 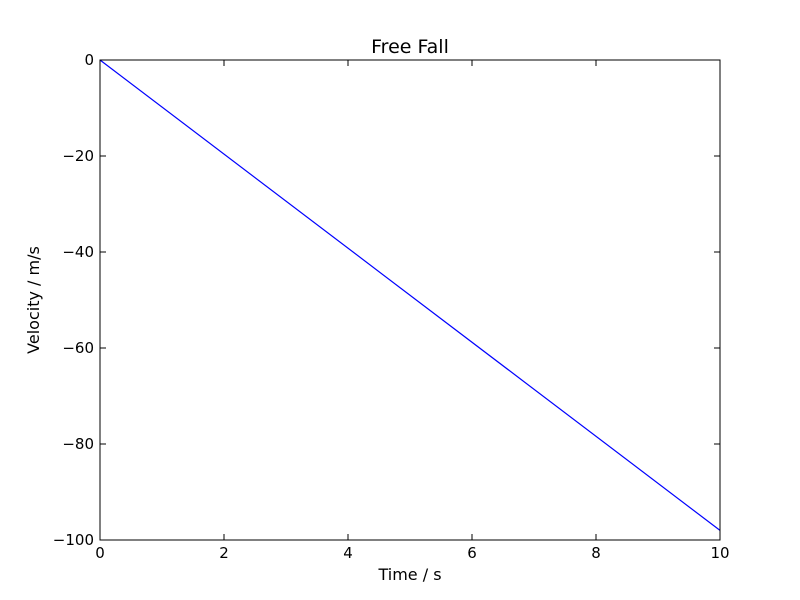 What do you see at coordinates (78, 348) in the screenshot?
I see `y-tick-label: −60` at bounding box center [78, 348].